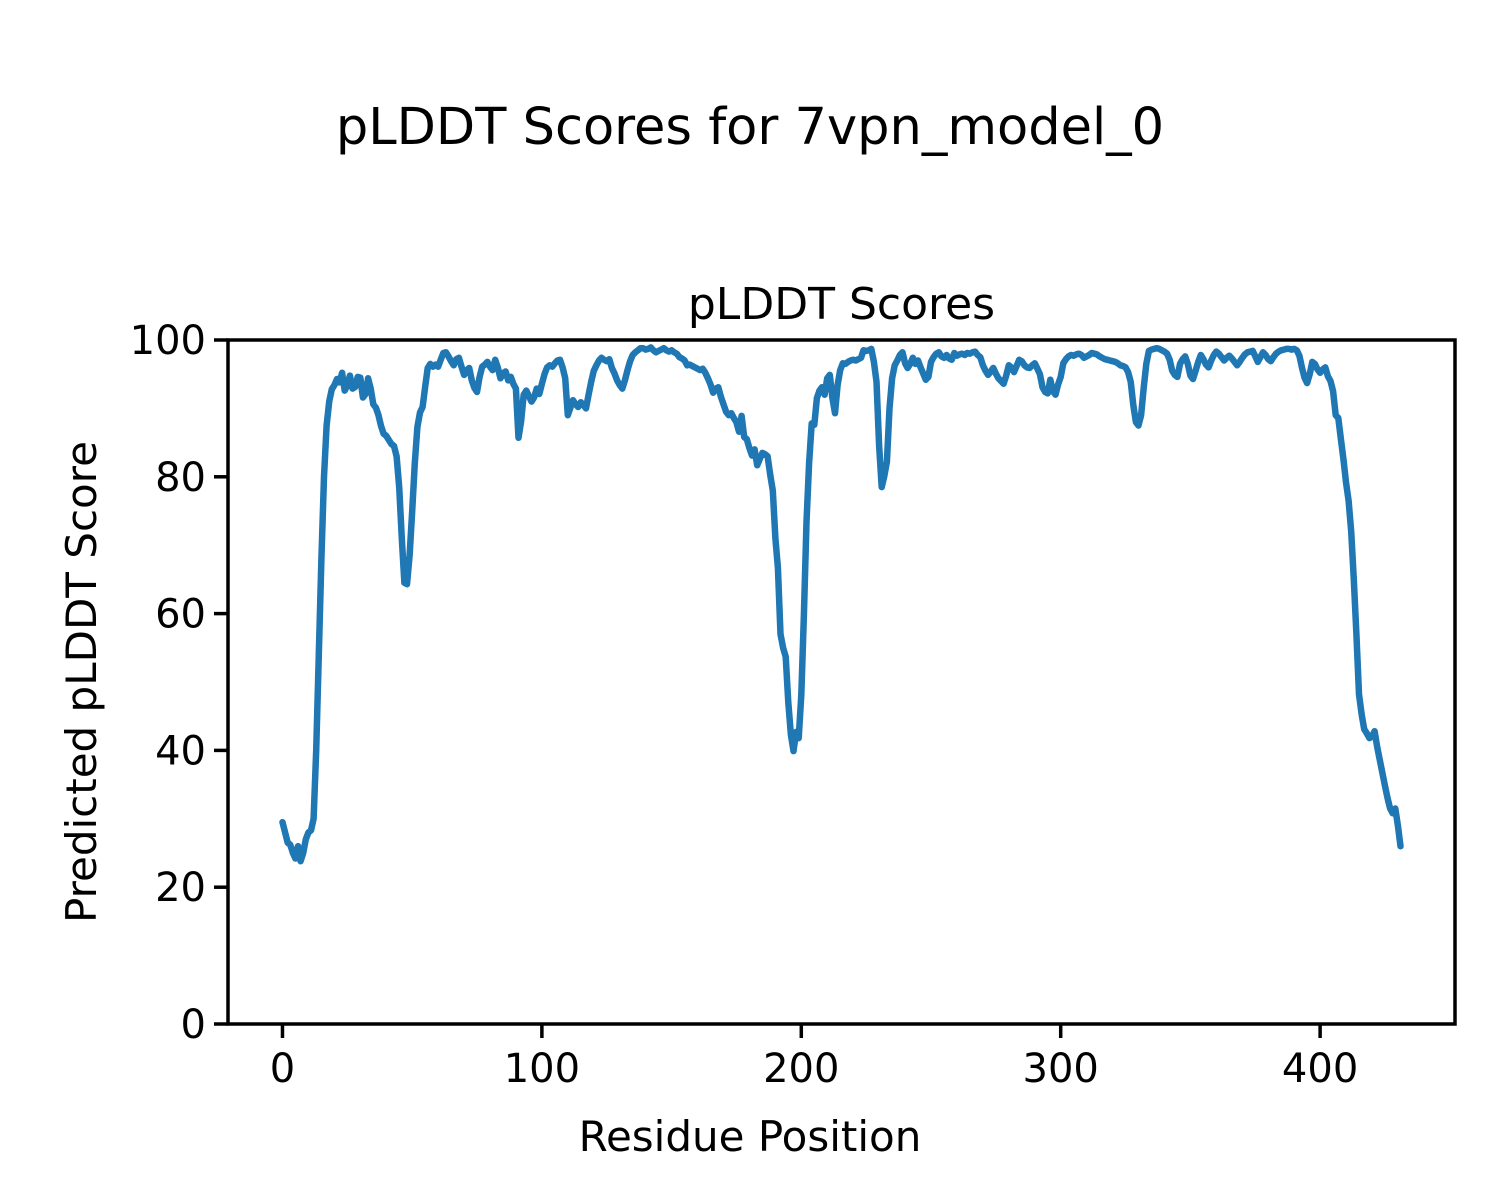  What do you see at coordinates (282, 1069) in the screenshot?
I see `x-tick-label: 0` at bounding box center [282, 1069].